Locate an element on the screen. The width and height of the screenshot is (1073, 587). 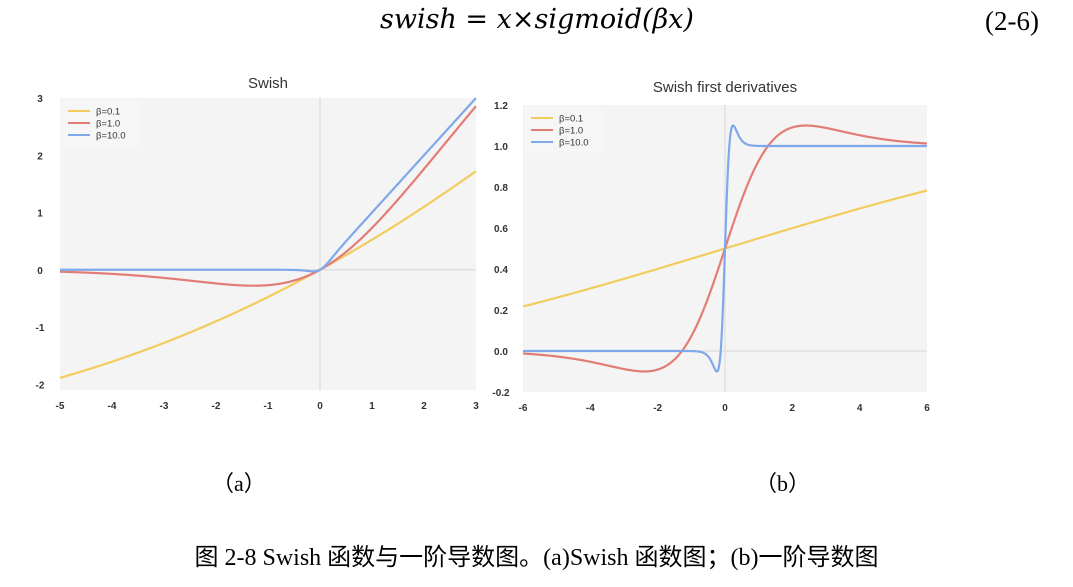
x-tick-label: 3 is located at coordinates (476, 406).